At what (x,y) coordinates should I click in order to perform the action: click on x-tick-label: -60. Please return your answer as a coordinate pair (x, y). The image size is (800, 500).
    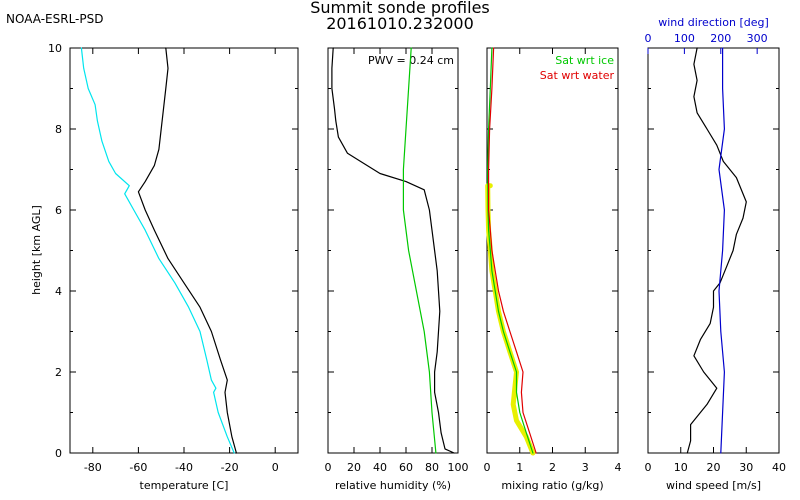
    Looking at the image, I should click on (138, 467).